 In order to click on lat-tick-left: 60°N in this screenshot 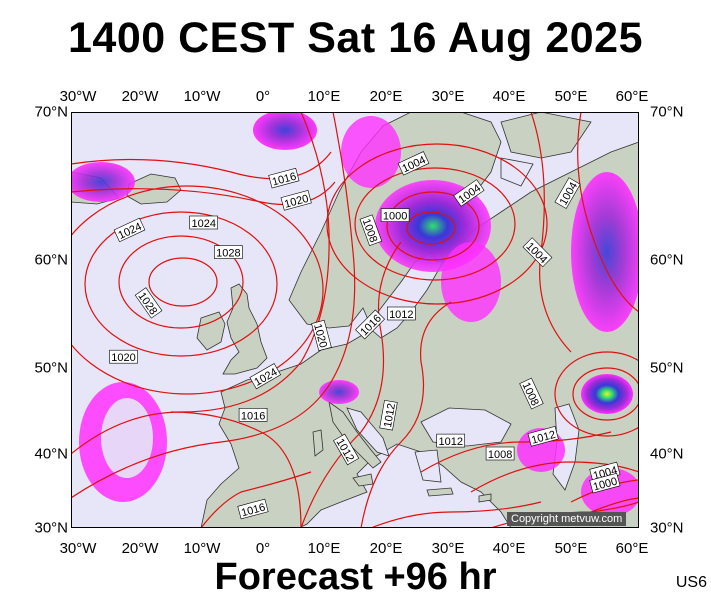, I will do `click(51, 260)`.